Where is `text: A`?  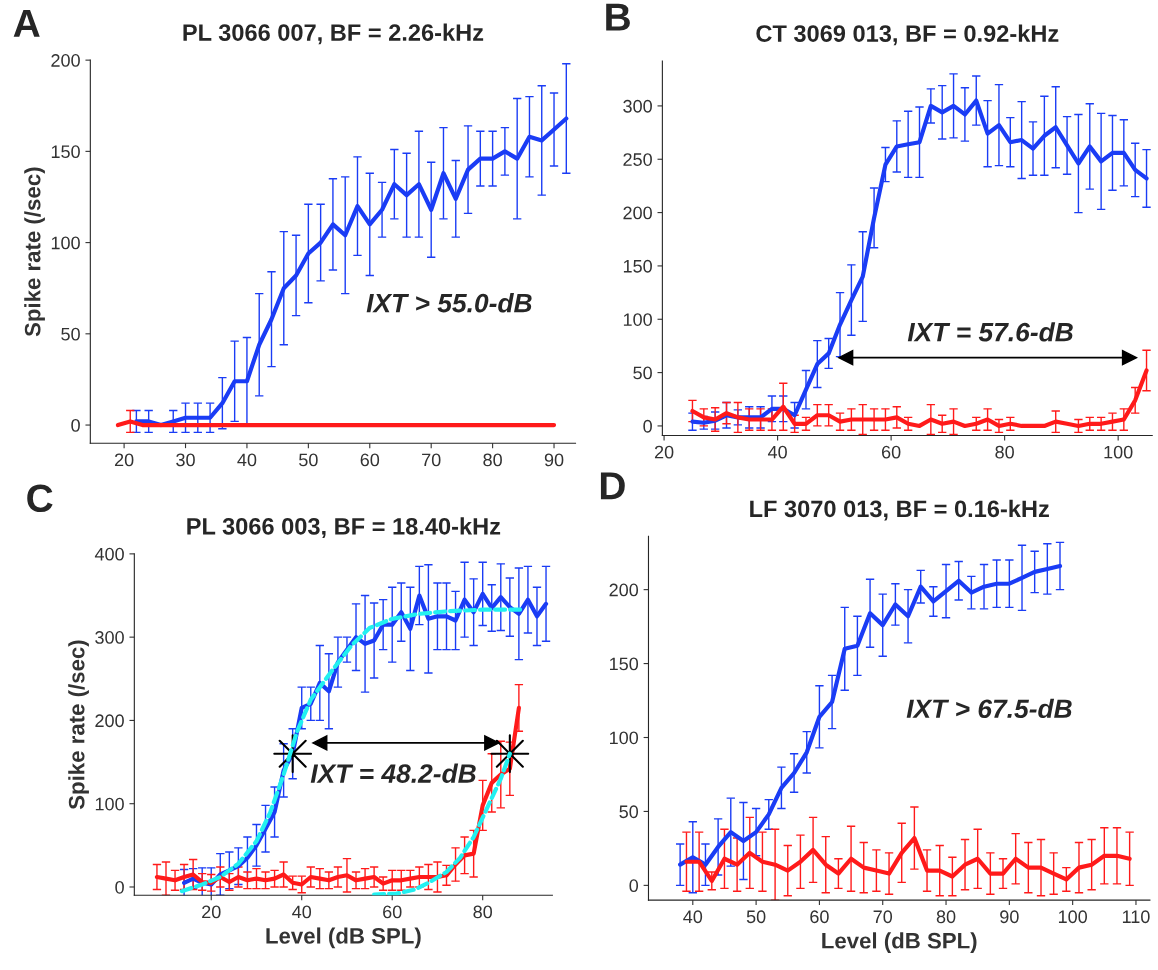
text: A is located at coordinates (26, 23).